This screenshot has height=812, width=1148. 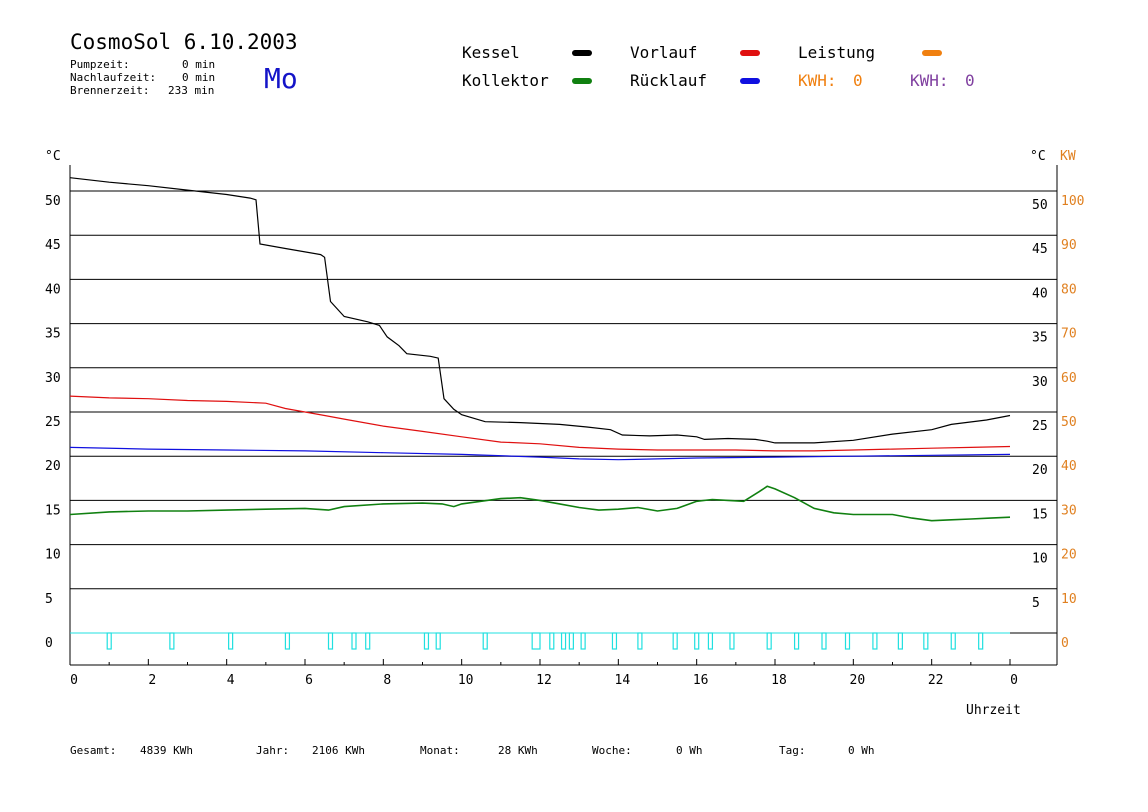 I want to click on footer-tag-value: 0 Wh, so click(x=861, y=750).